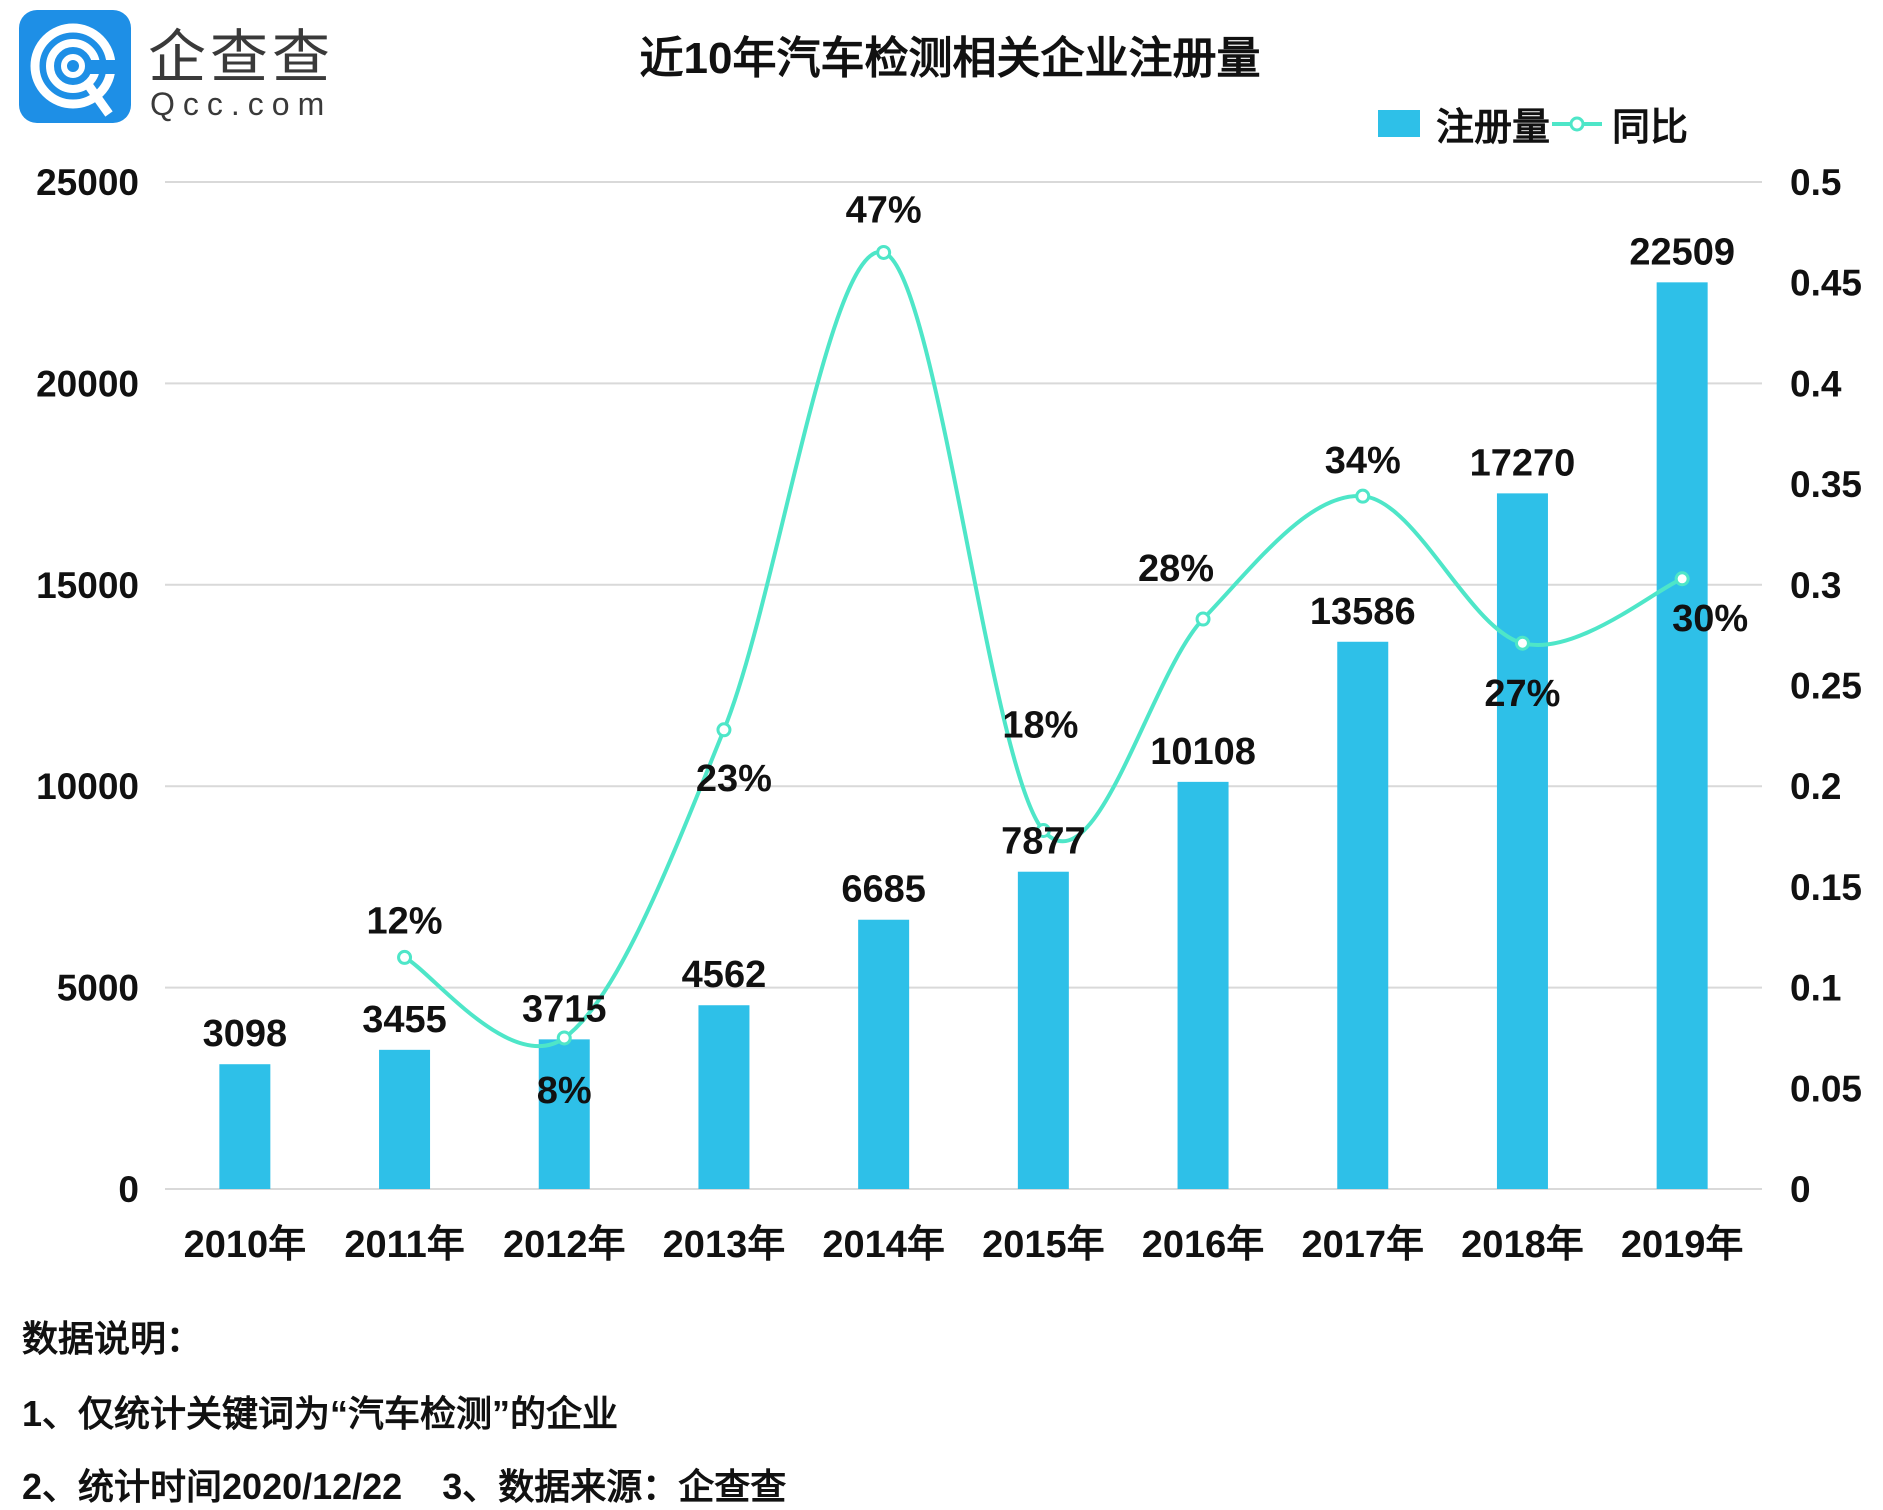 Image resolution: width=1883 pixels, height=1510 pixels. I want to click on y-right-tick: 0.2, so click(1815, 786).